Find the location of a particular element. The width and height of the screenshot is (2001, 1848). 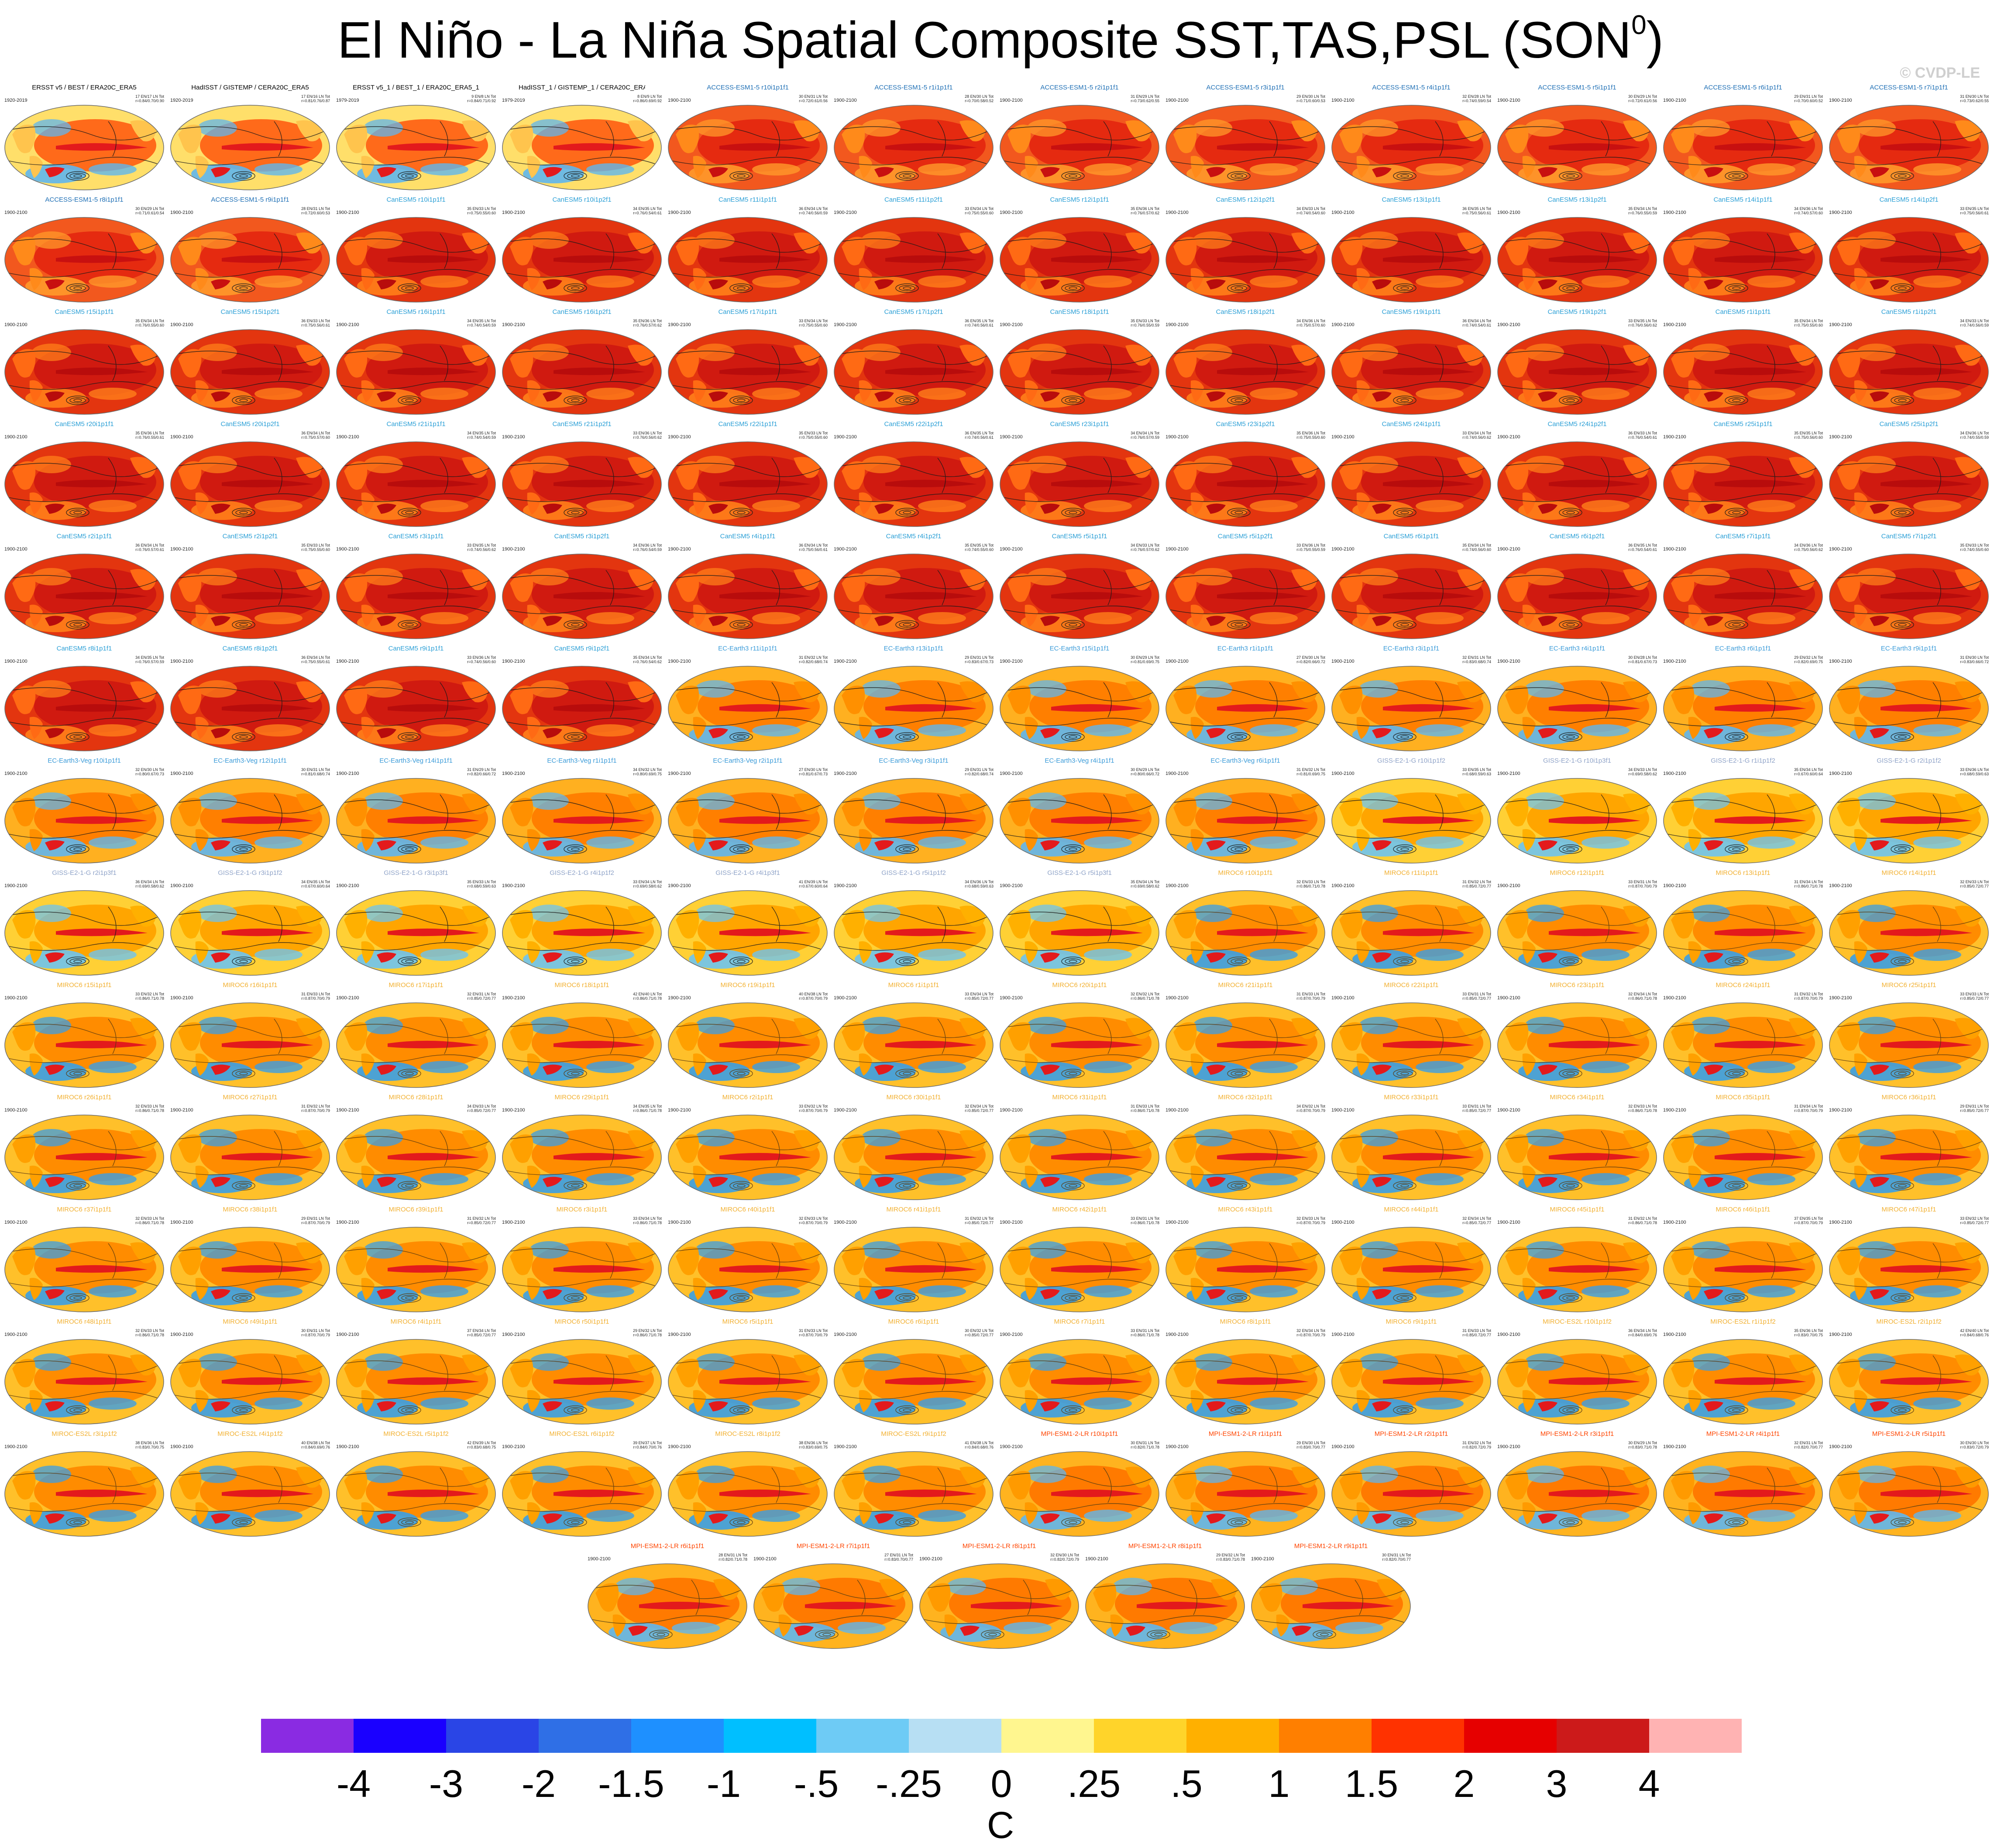

panel-stat-line: 34 EN/35 LN Tot is located at coordinates (149, 657).